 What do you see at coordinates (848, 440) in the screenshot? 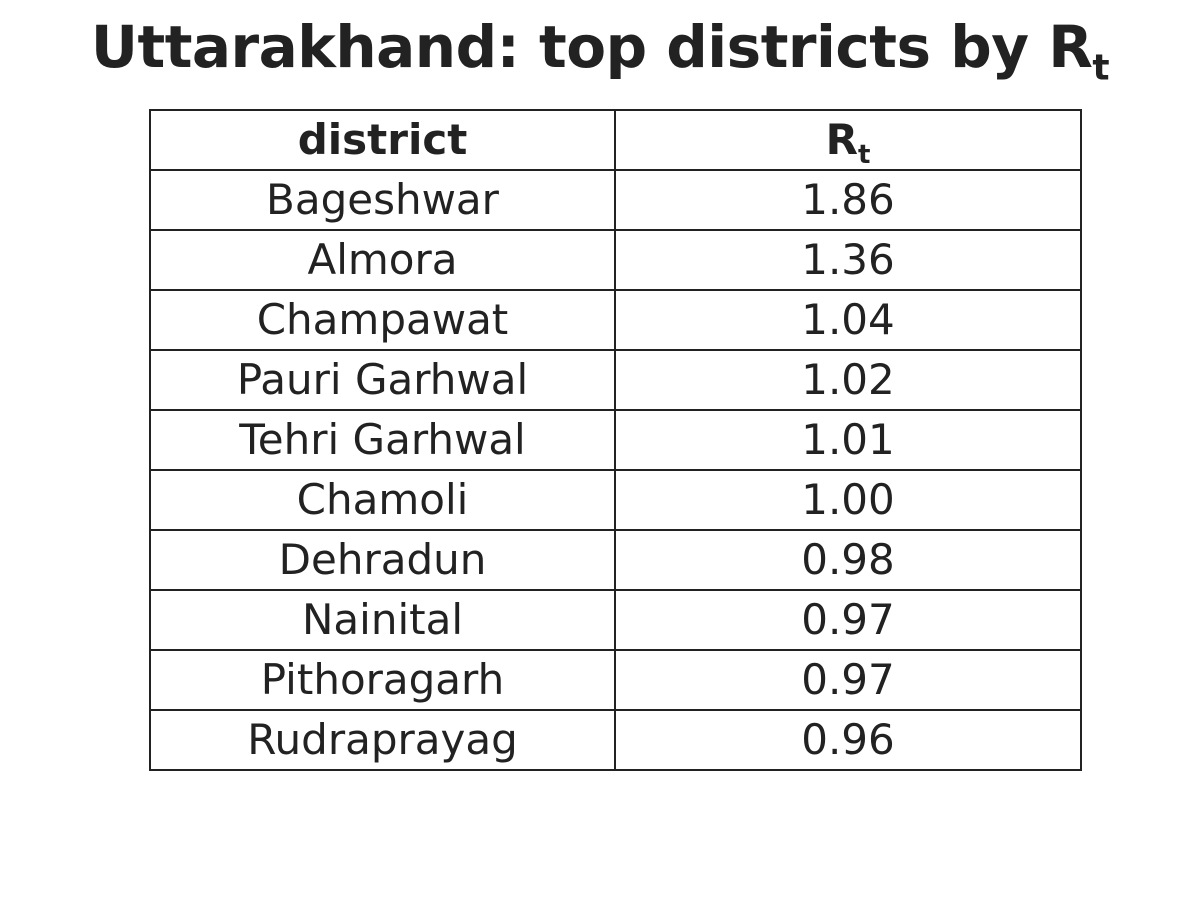
I see `rt-value-cell: 1.01` at bounding box center [848, 440].